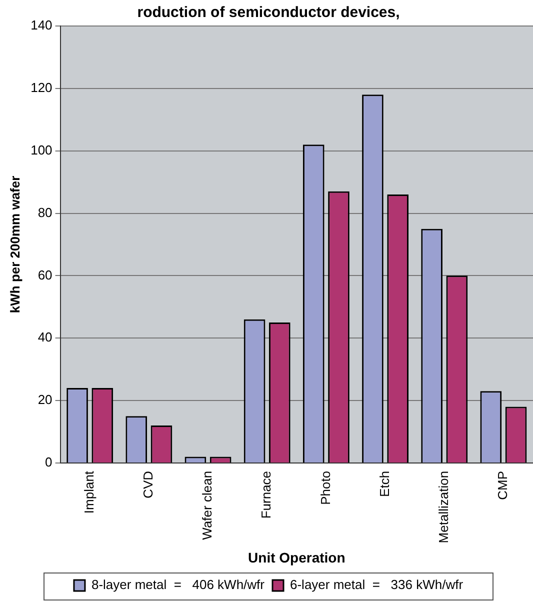 The width and height of the screenshot is (533, 606). I want to click on x-tick-label: CVD, so click(148, 484).